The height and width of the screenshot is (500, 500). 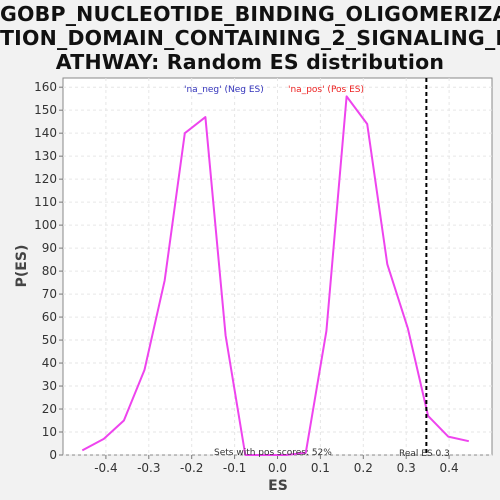 I want to click on y-tick-label: 140, so click(x=45, y=133).